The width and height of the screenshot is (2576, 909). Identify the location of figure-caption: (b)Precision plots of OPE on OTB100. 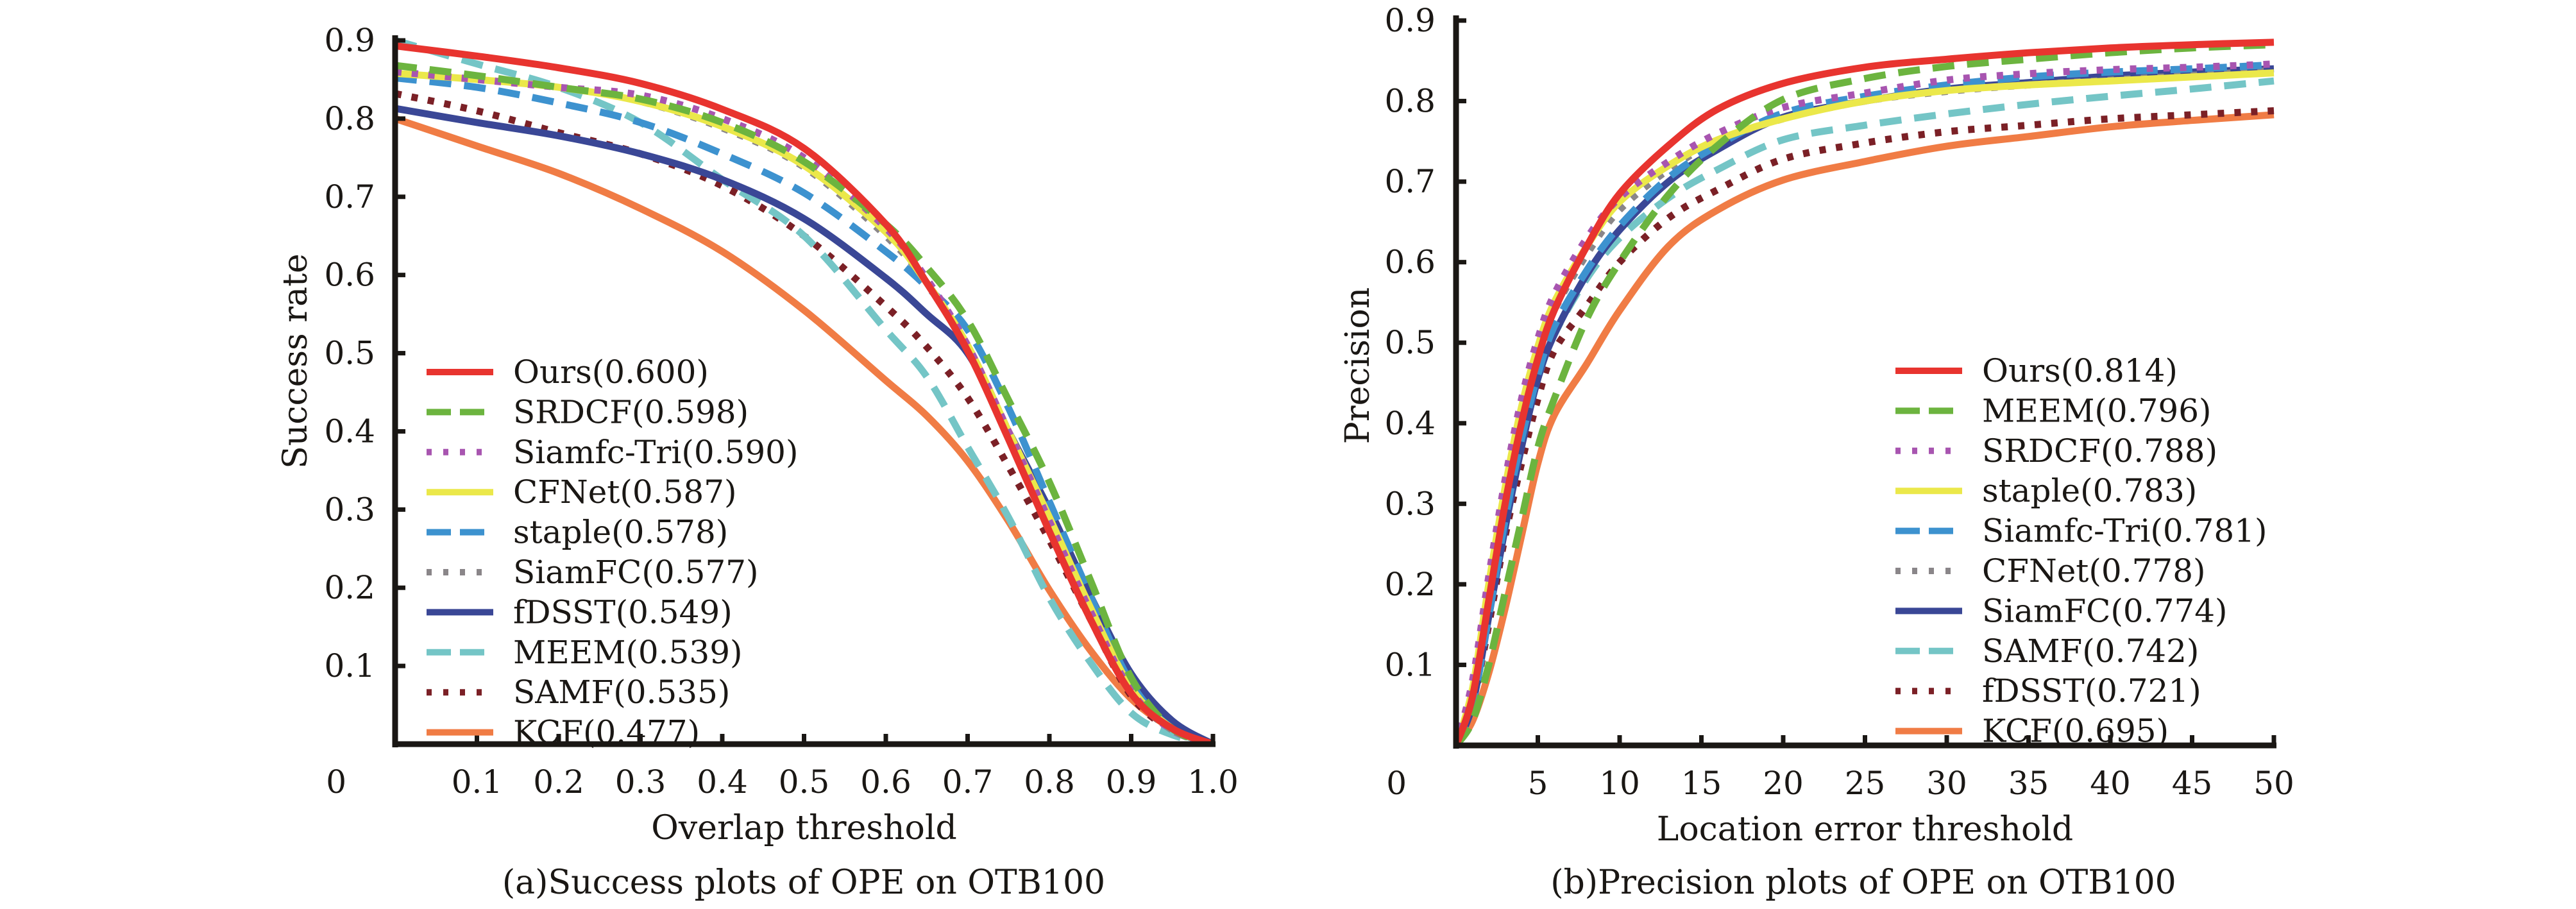
(1863, 882).